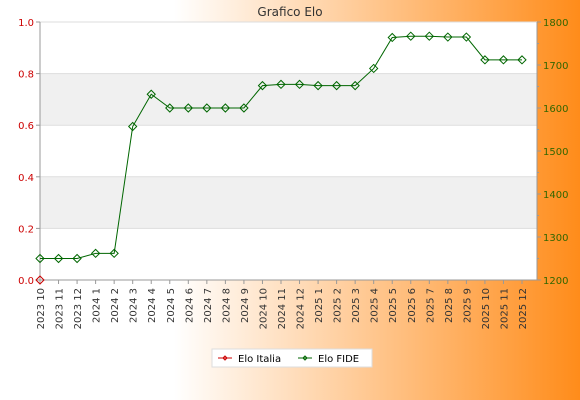 The height and width of the screenshot is (400, 580). What do you see at coordinates (356, 305) in the screenshot?
I see `x-axis-tick-label: 2025 3` at bounding box center [356, 305].